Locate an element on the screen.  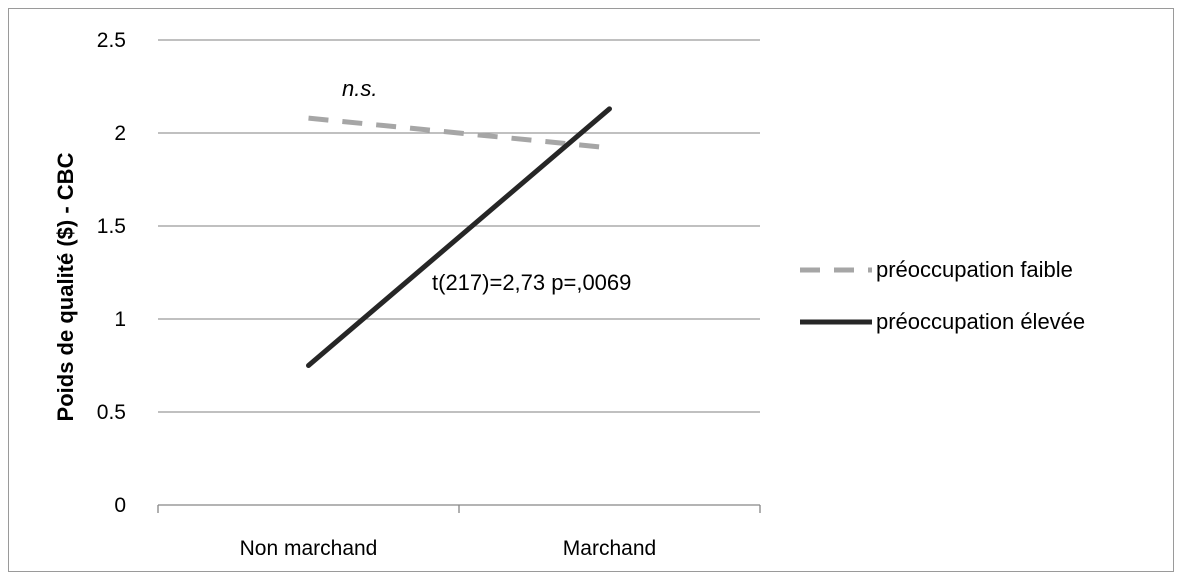
y-axis-title: Poids de qualité ($) - CBC is located at coordinates (65, 286).